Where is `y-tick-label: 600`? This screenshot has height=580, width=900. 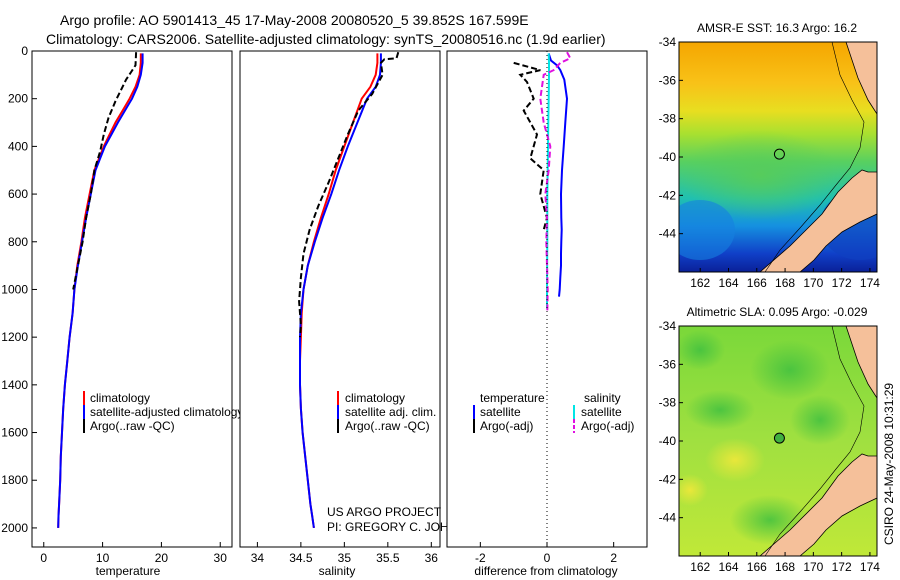 y-tick-label: 600 is located at coordinates (18, 194).